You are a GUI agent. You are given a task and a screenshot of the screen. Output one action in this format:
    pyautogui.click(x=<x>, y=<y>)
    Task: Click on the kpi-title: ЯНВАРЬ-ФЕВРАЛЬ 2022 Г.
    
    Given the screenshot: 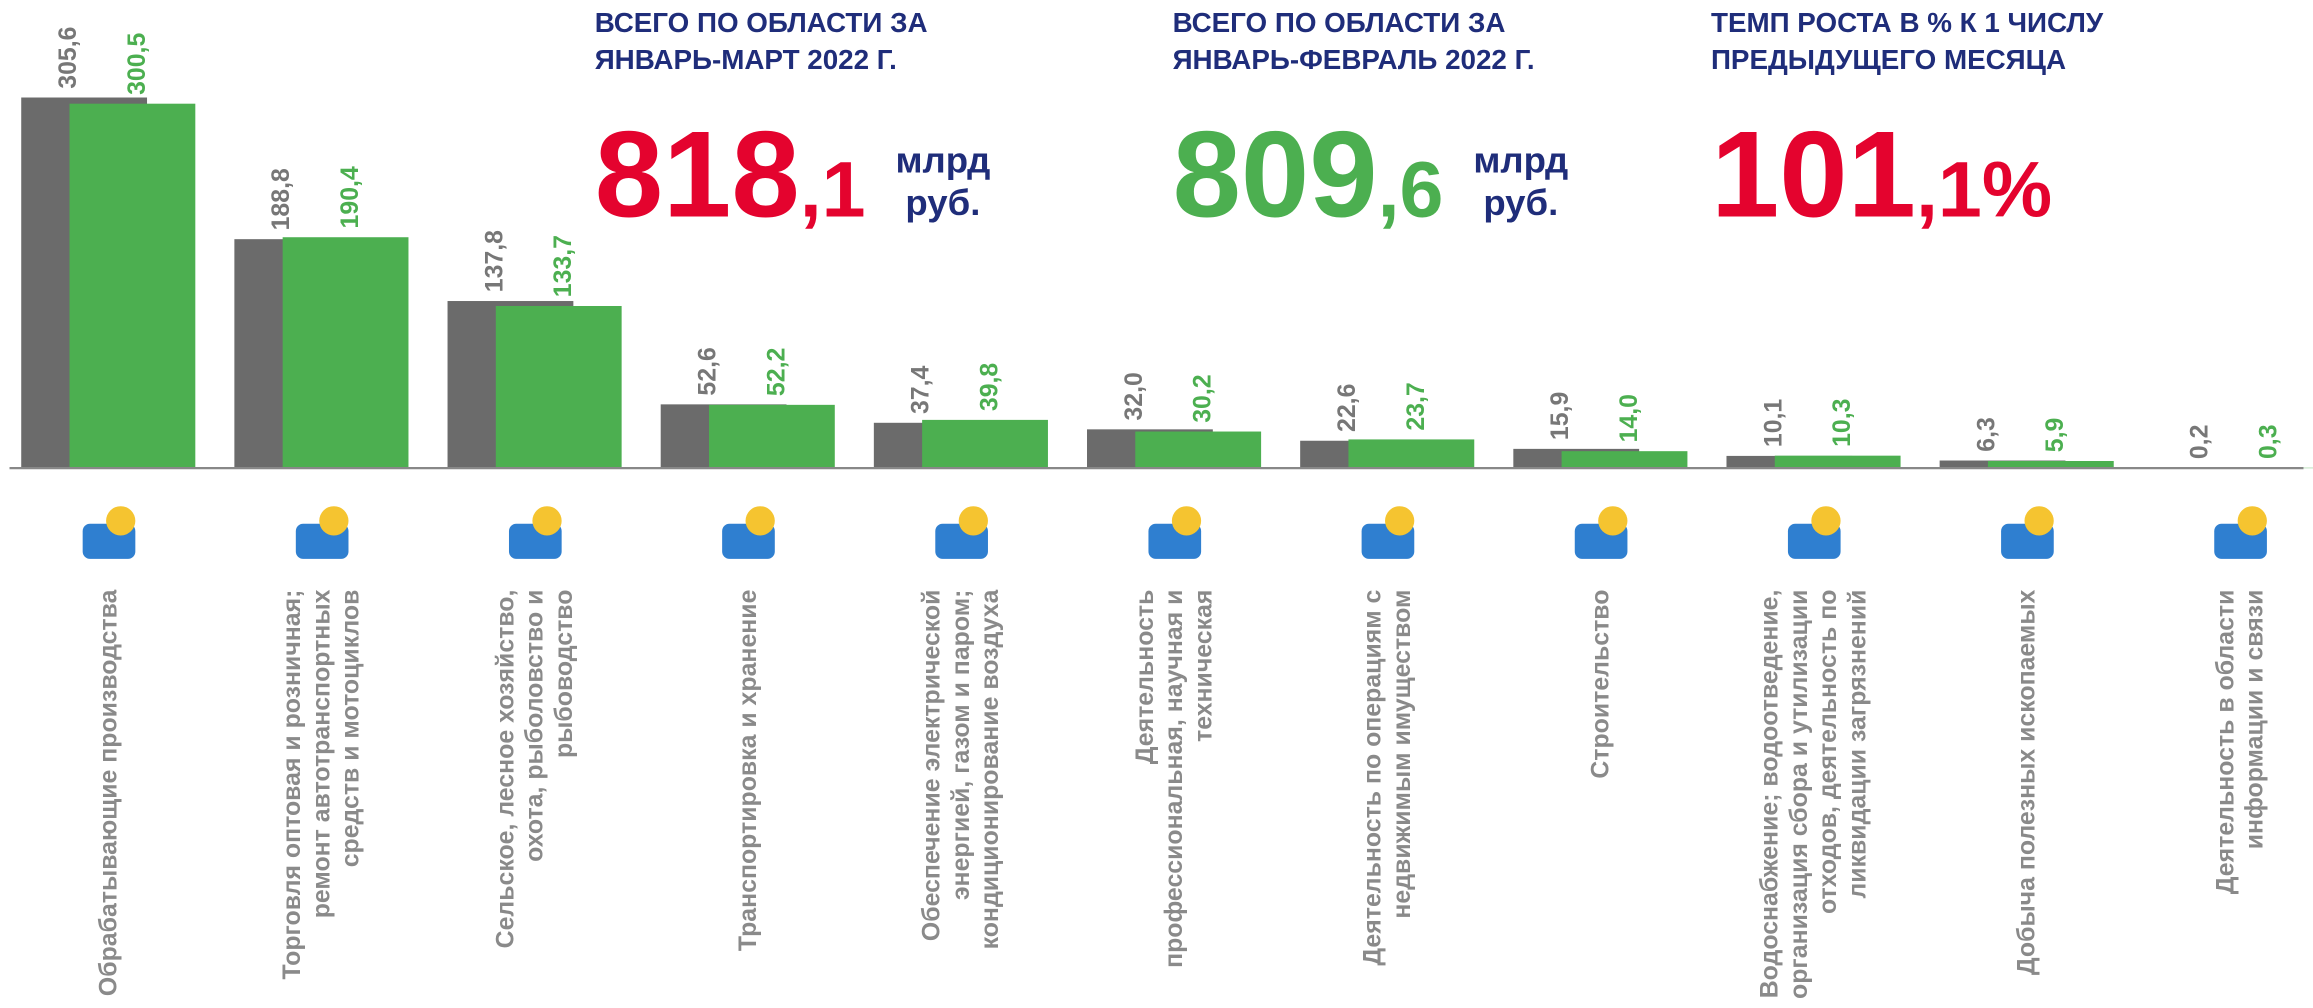 What is the action you would take?
    pyautogui.click(x=1354, y=59)
    